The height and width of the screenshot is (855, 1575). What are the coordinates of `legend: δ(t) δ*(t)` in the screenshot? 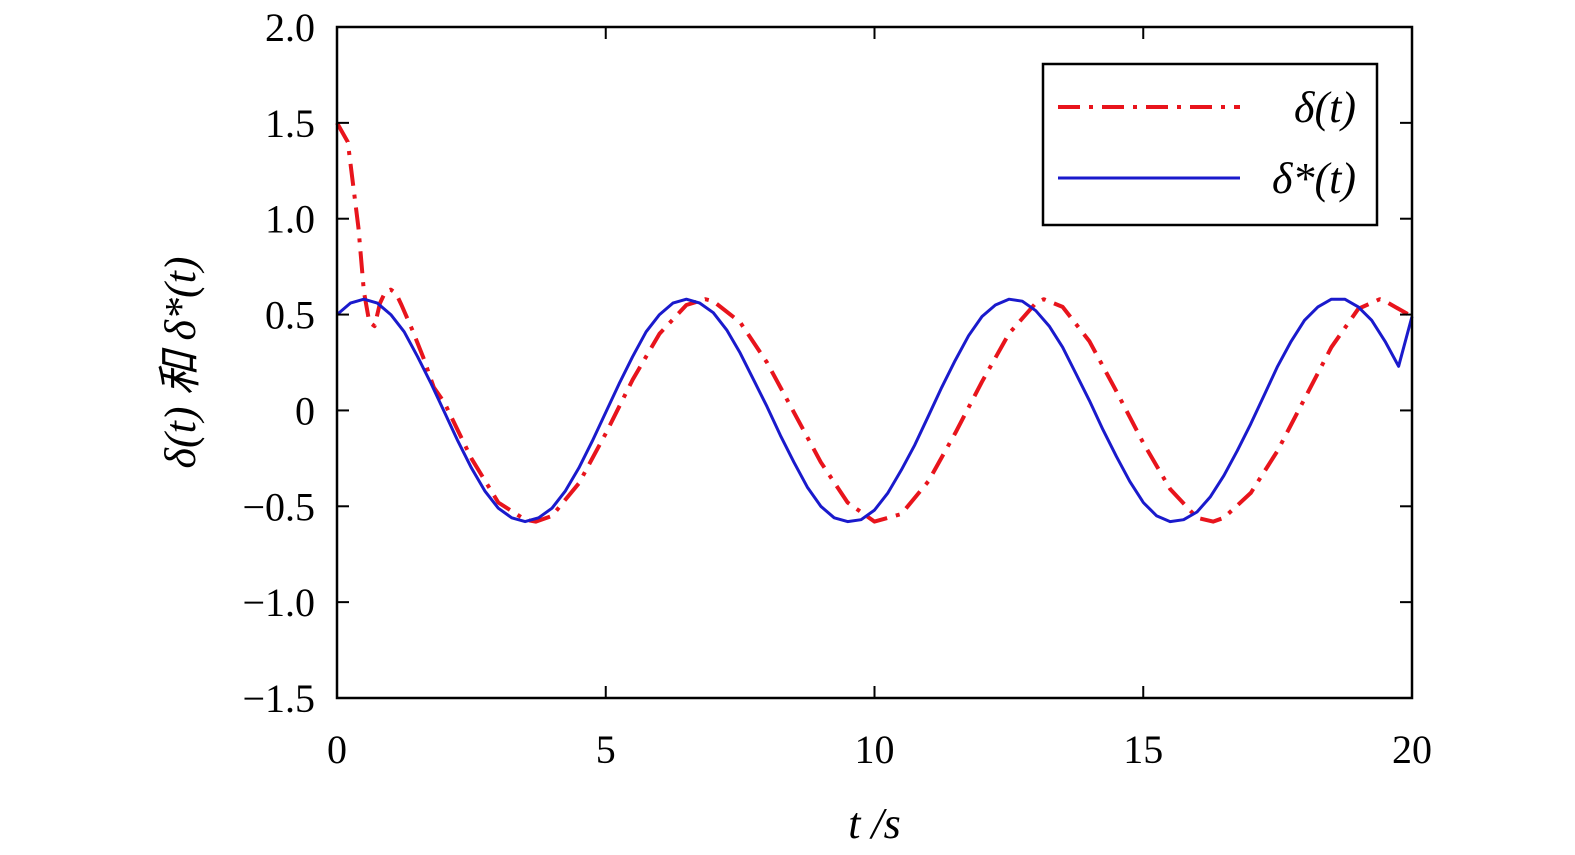 It's located at (1210, 144).